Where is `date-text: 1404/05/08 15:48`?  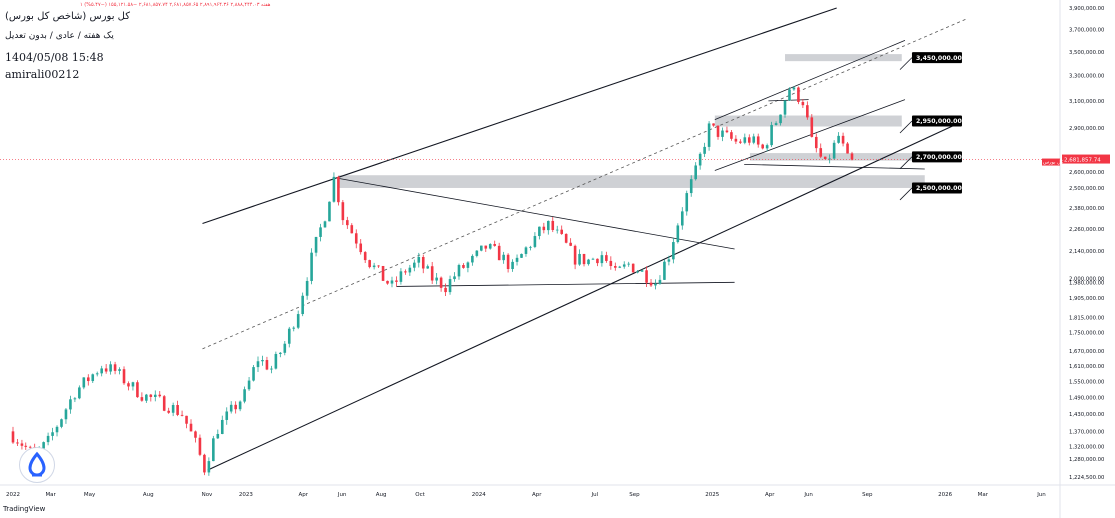 date-text: 1404/05/08 15:48 is located at coordinates (54, 57).